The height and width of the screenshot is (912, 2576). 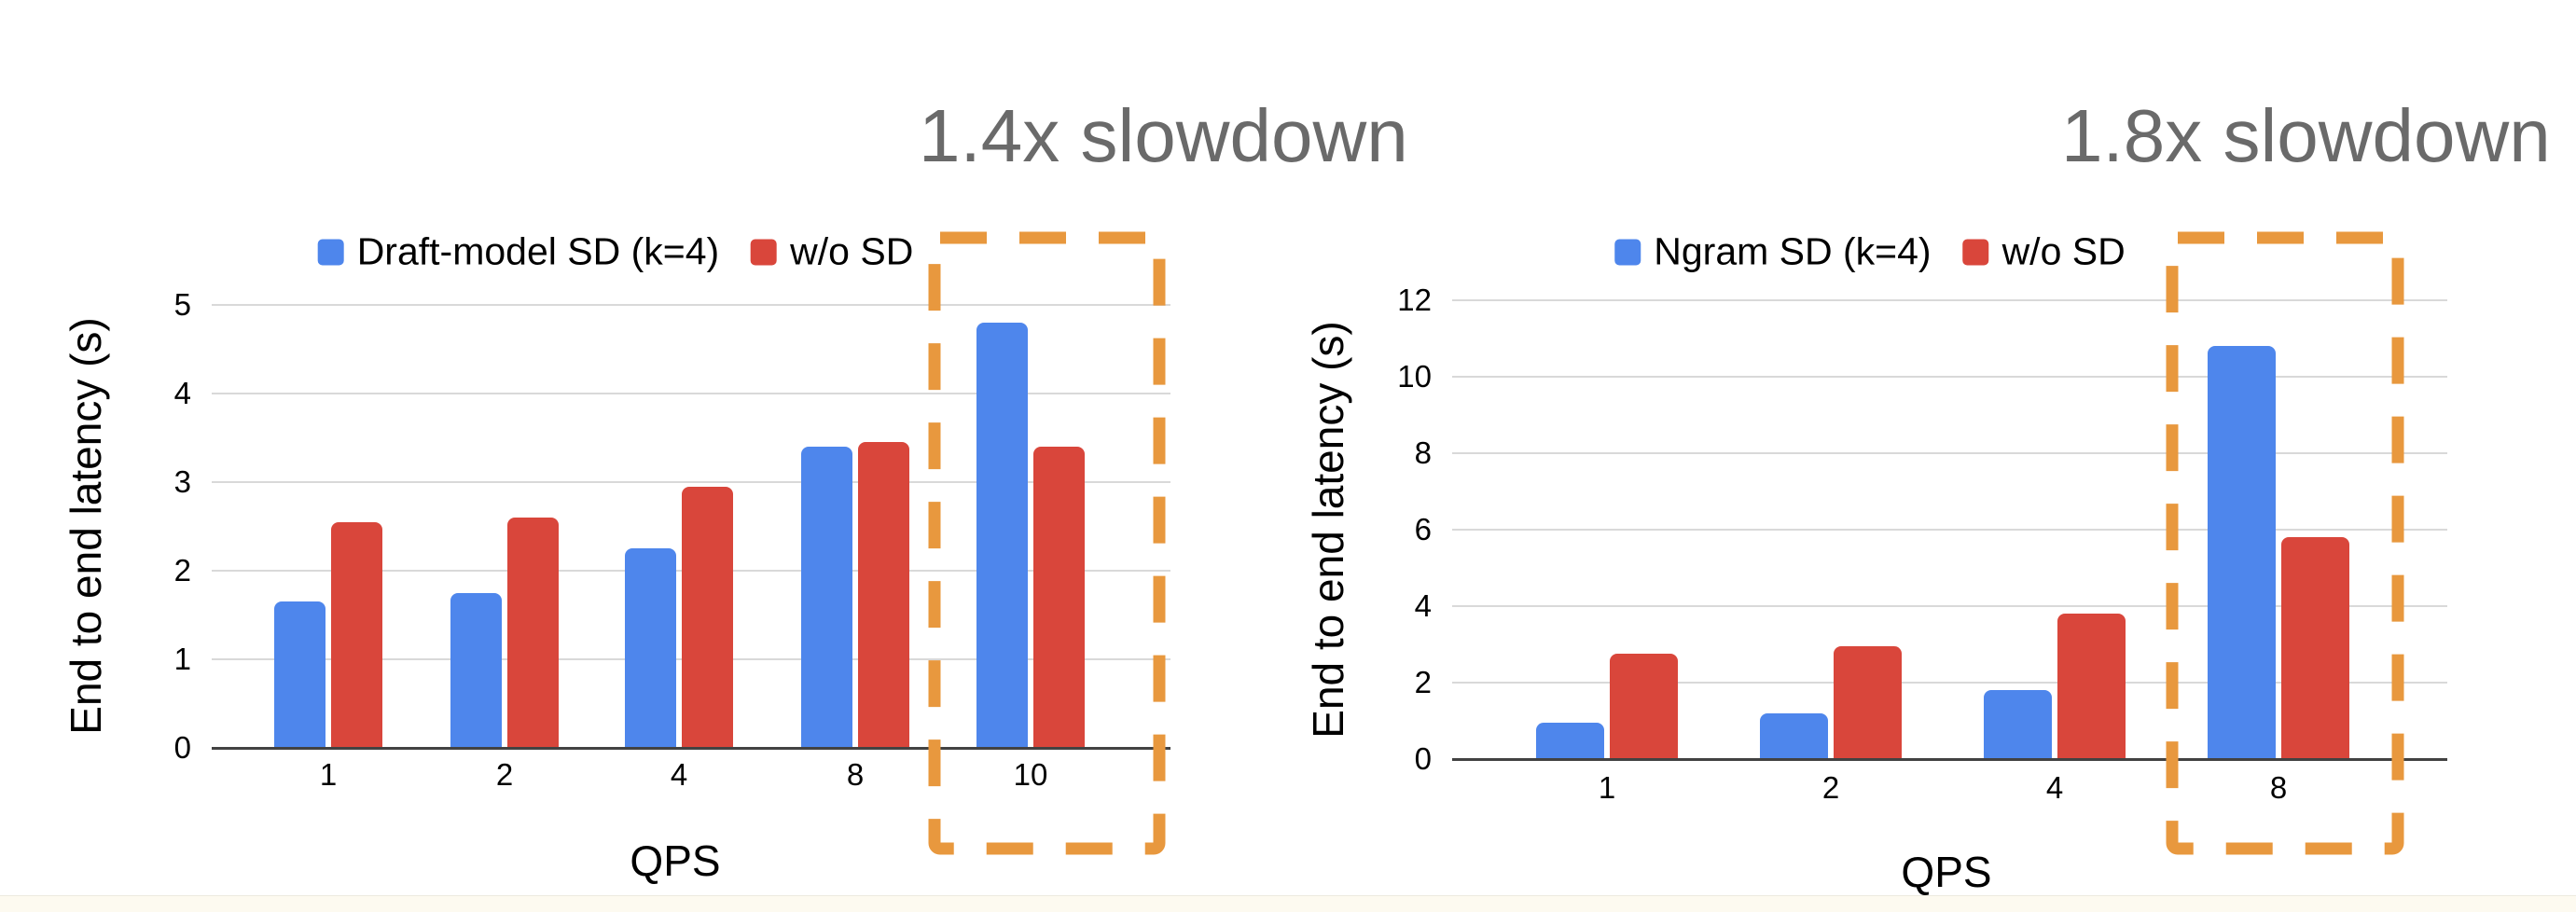 What do you see at coordinates (1414, 376) in the screenshot?
I see `y-tick-label: 10` at bounding box center [1414, 376].